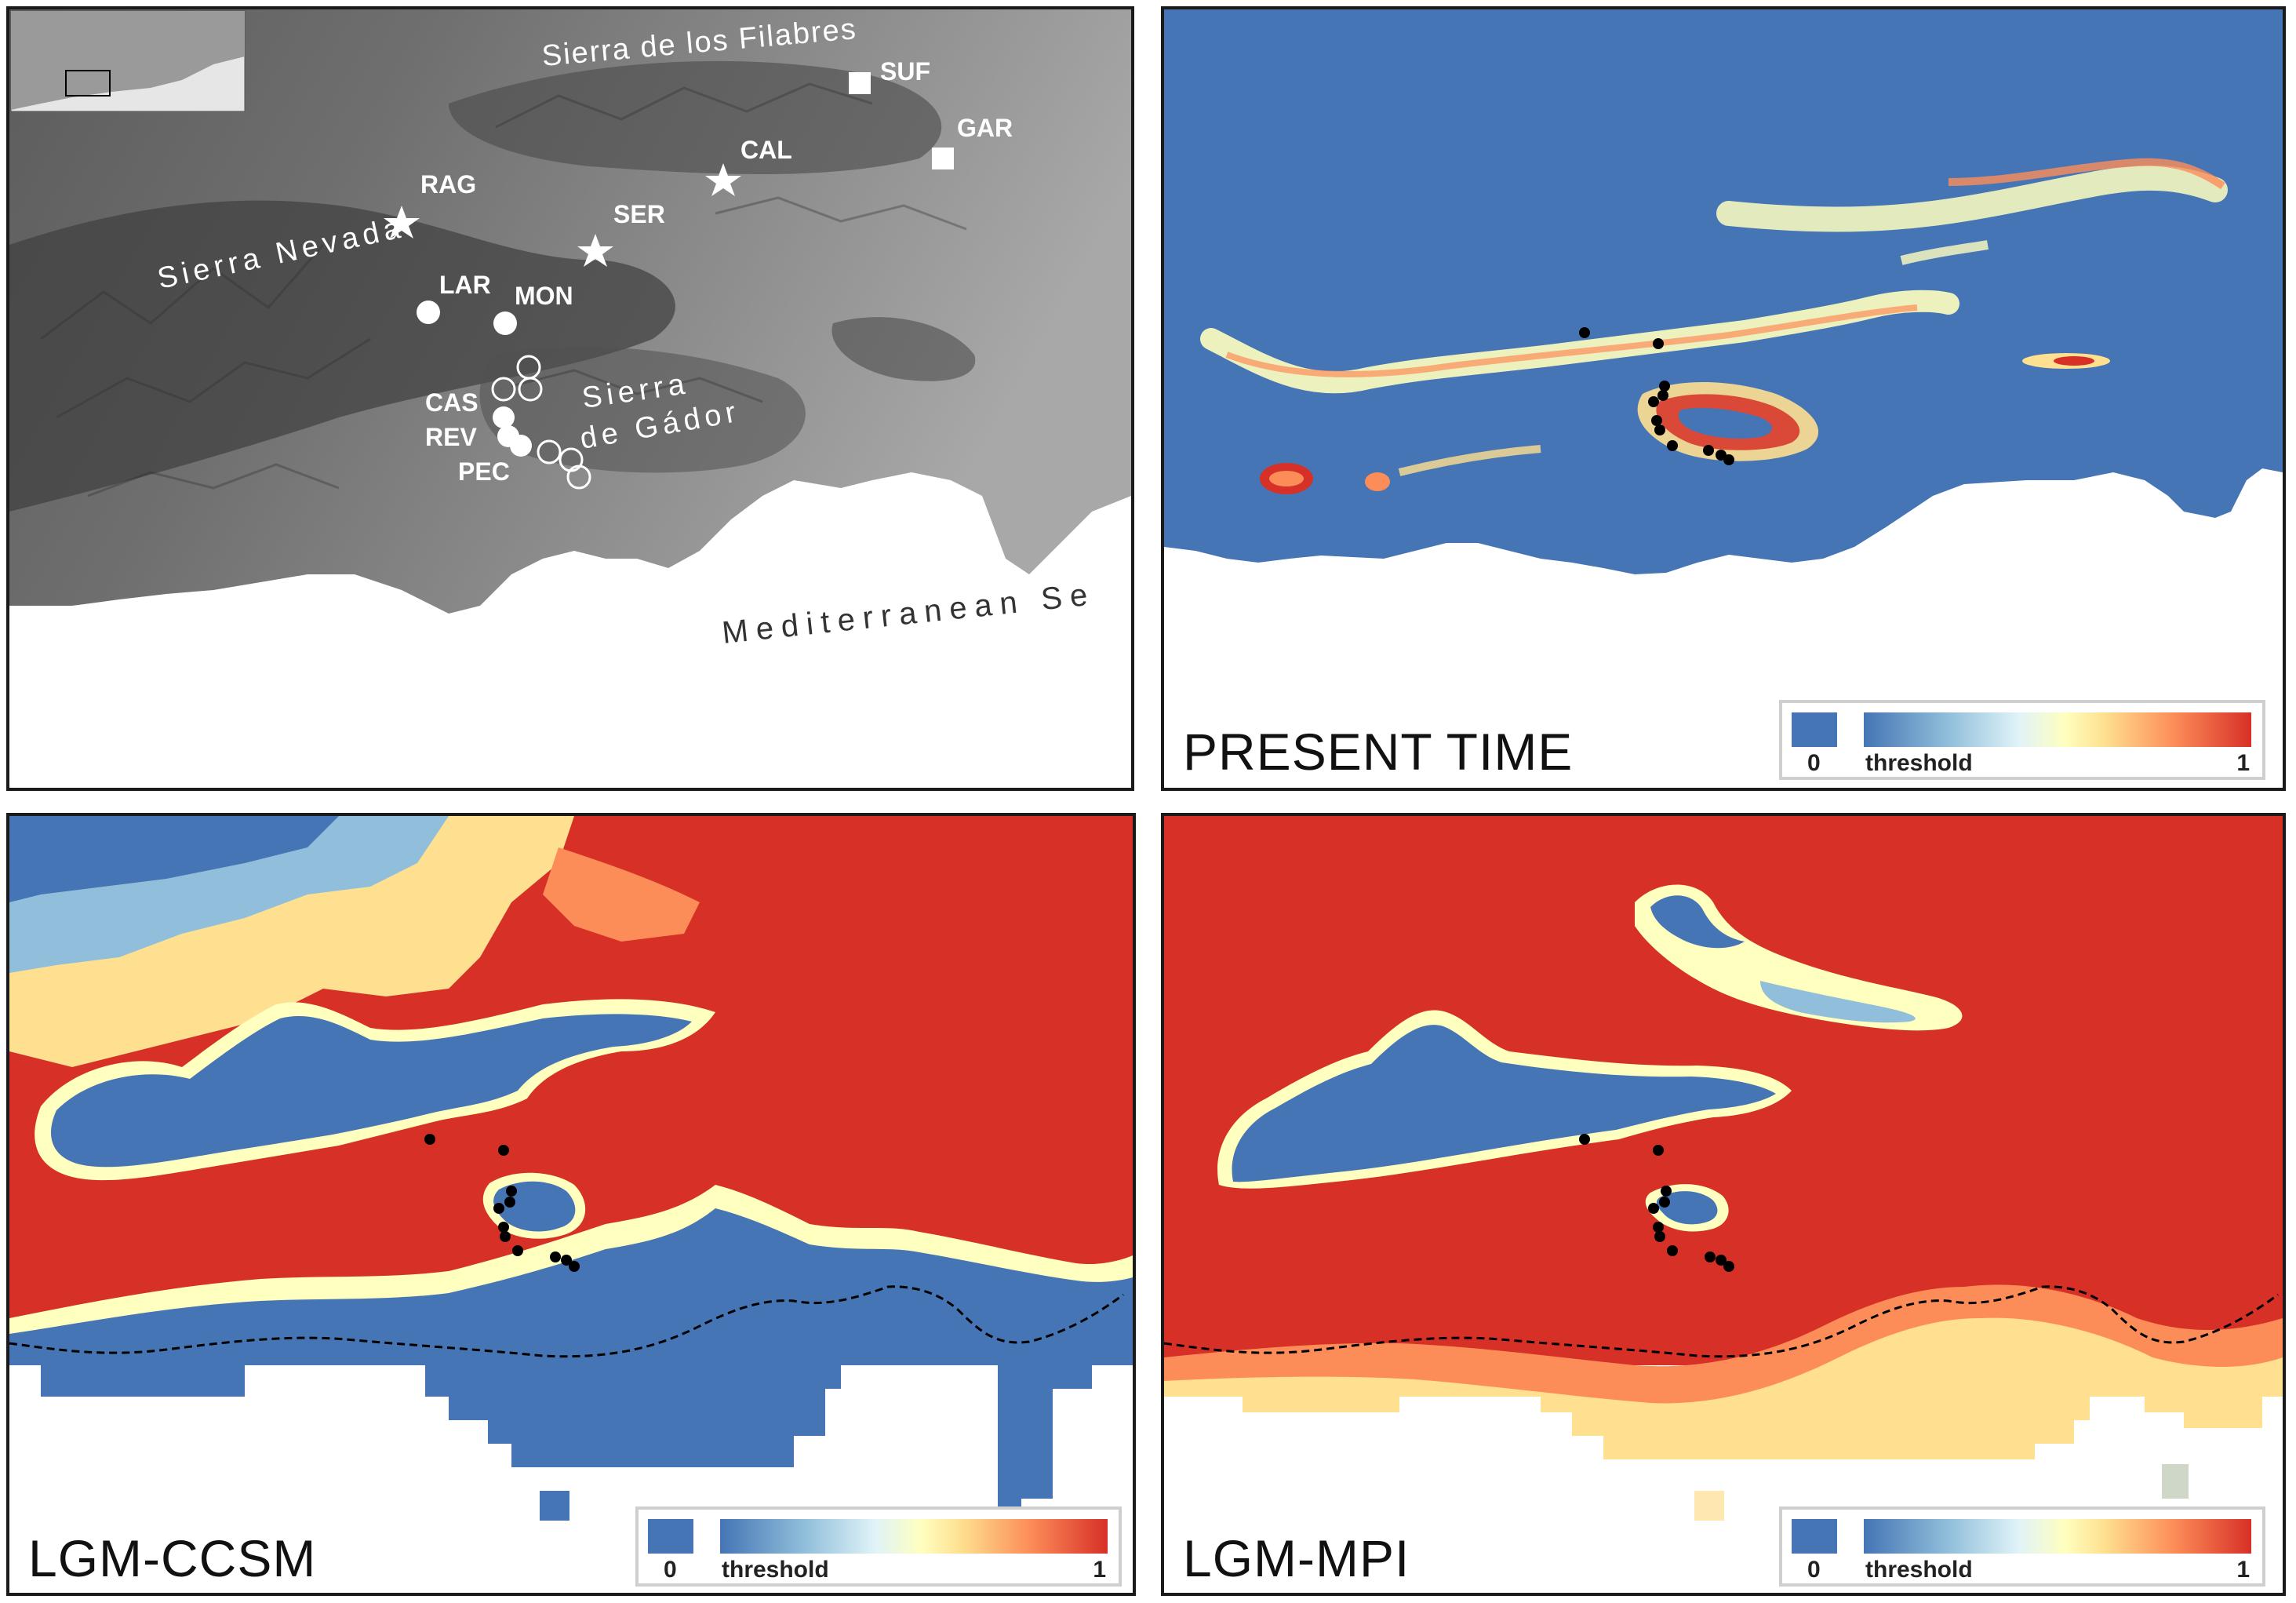 Image resolution: width=2296 pixels, height=1603 pixels. Describe the element at coordinates (452, 402) in the screenshot. I see `site-label-cas: CAS` at that location.